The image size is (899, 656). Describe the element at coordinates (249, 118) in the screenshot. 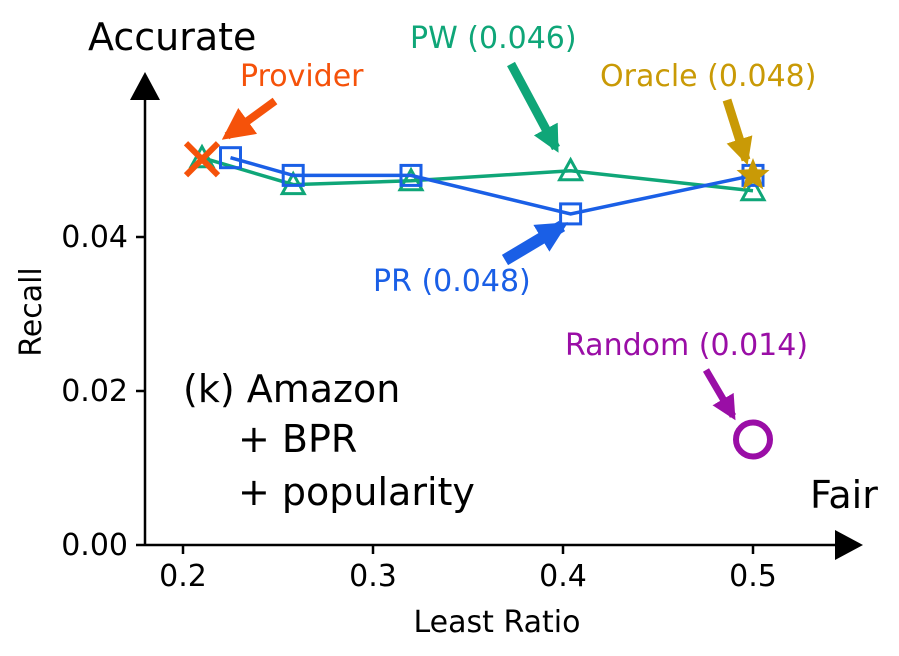

I see `provider-arrow` at that location.